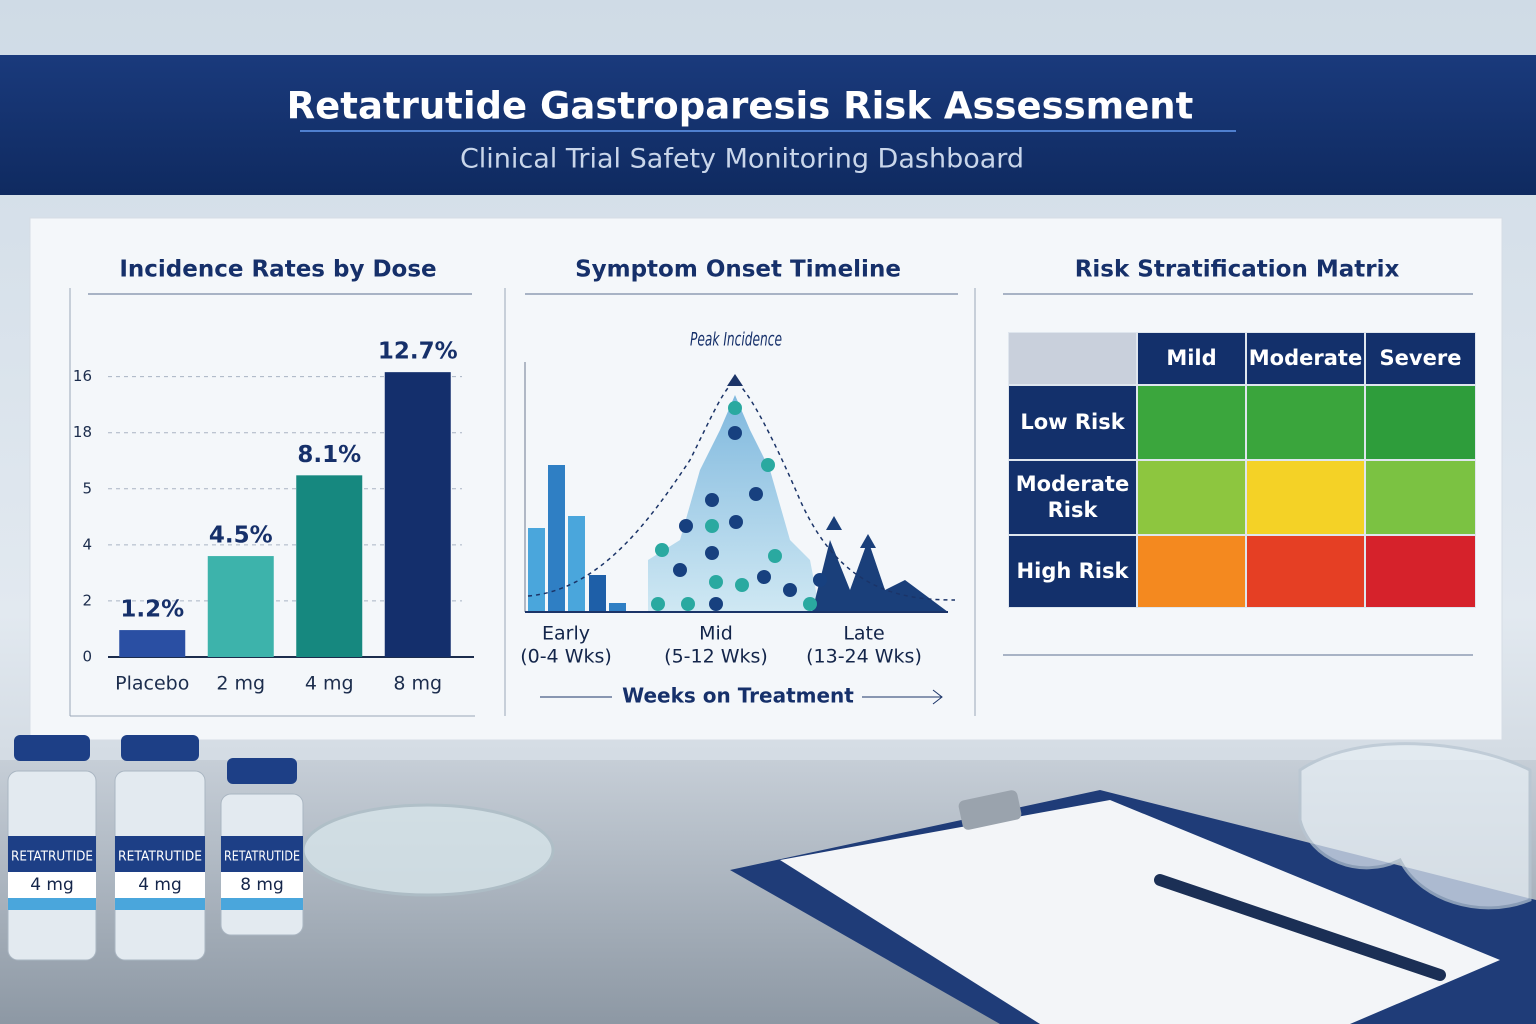  I want to click on row-header: Moderate Risk, so click(1072, 497).